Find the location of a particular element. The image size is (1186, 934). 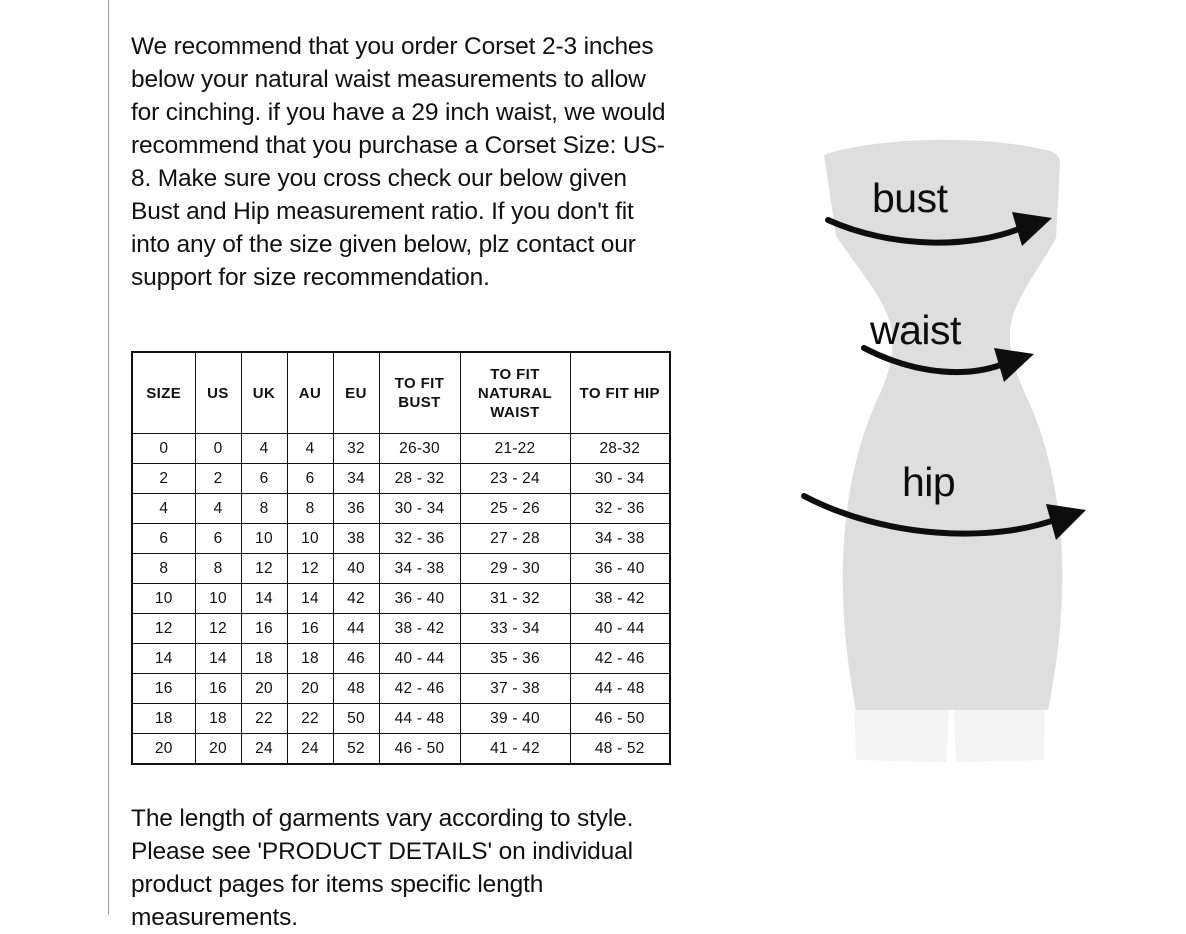

waist-label: waist is located at coordinates (915, 330).